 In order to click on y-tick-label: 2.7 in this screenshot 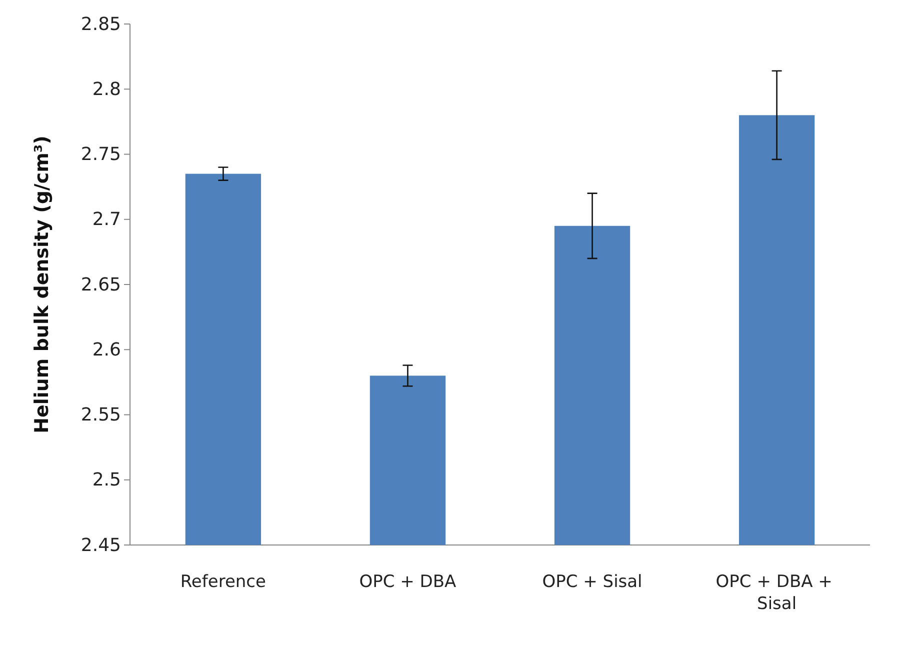, I will do `click(106, 219)`.